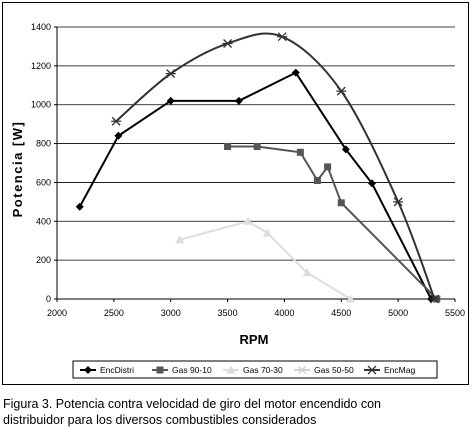 The width and height of the screenshot is (475, 434). What do you see at coordinates (43, 182) in the screenshot?
I see `y-tick-label: 600` at bounding box center [43, 182].